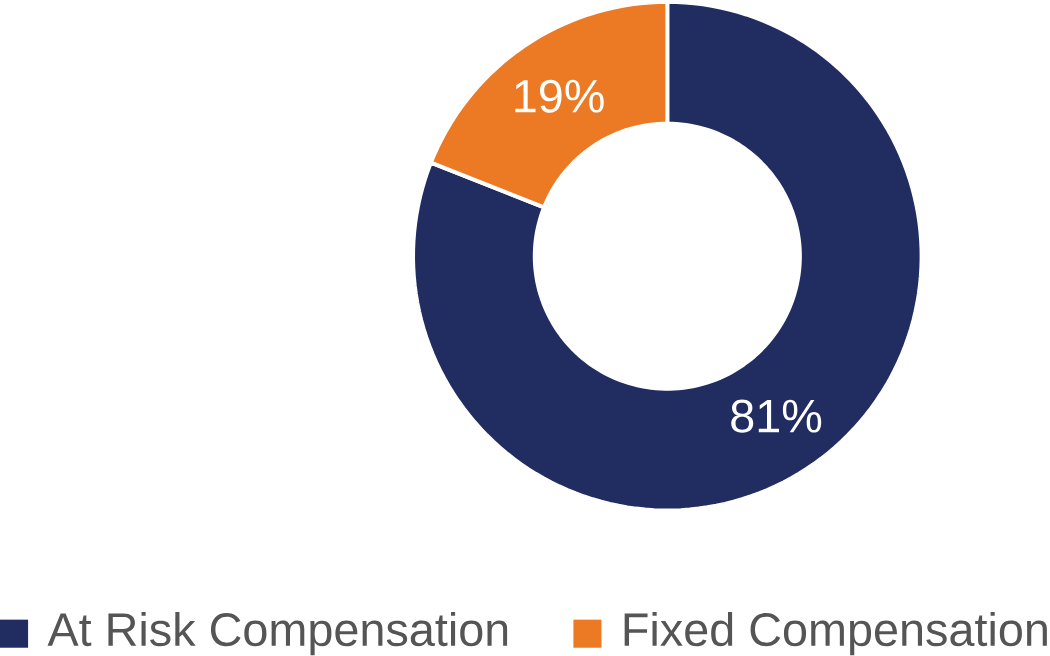  I want to click on legend-label: At Risk Compensation, so click(277, 634).